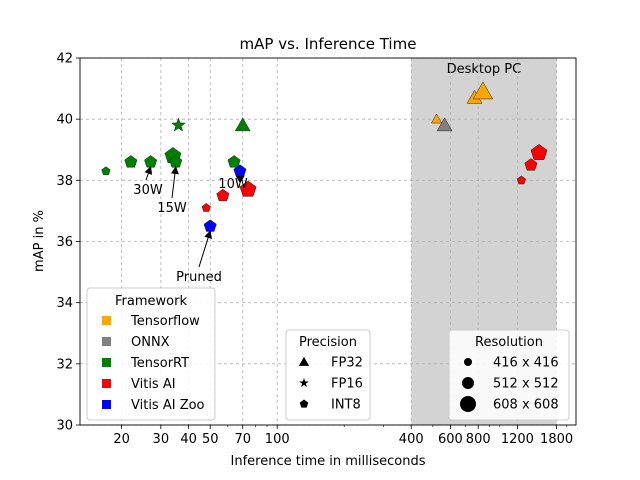 Image resolution: width=640 pixels, height=480 pixels. I want to click on y-tick-label: 40, so click(64, 120).